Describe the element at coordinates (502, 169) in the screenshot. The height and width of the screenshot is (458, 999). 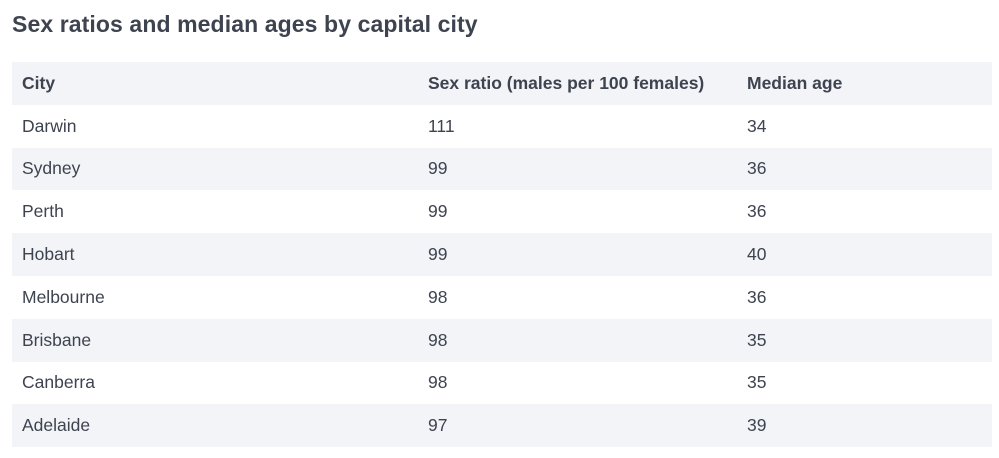
I see `table-row: Sydney 99 36` at that location.